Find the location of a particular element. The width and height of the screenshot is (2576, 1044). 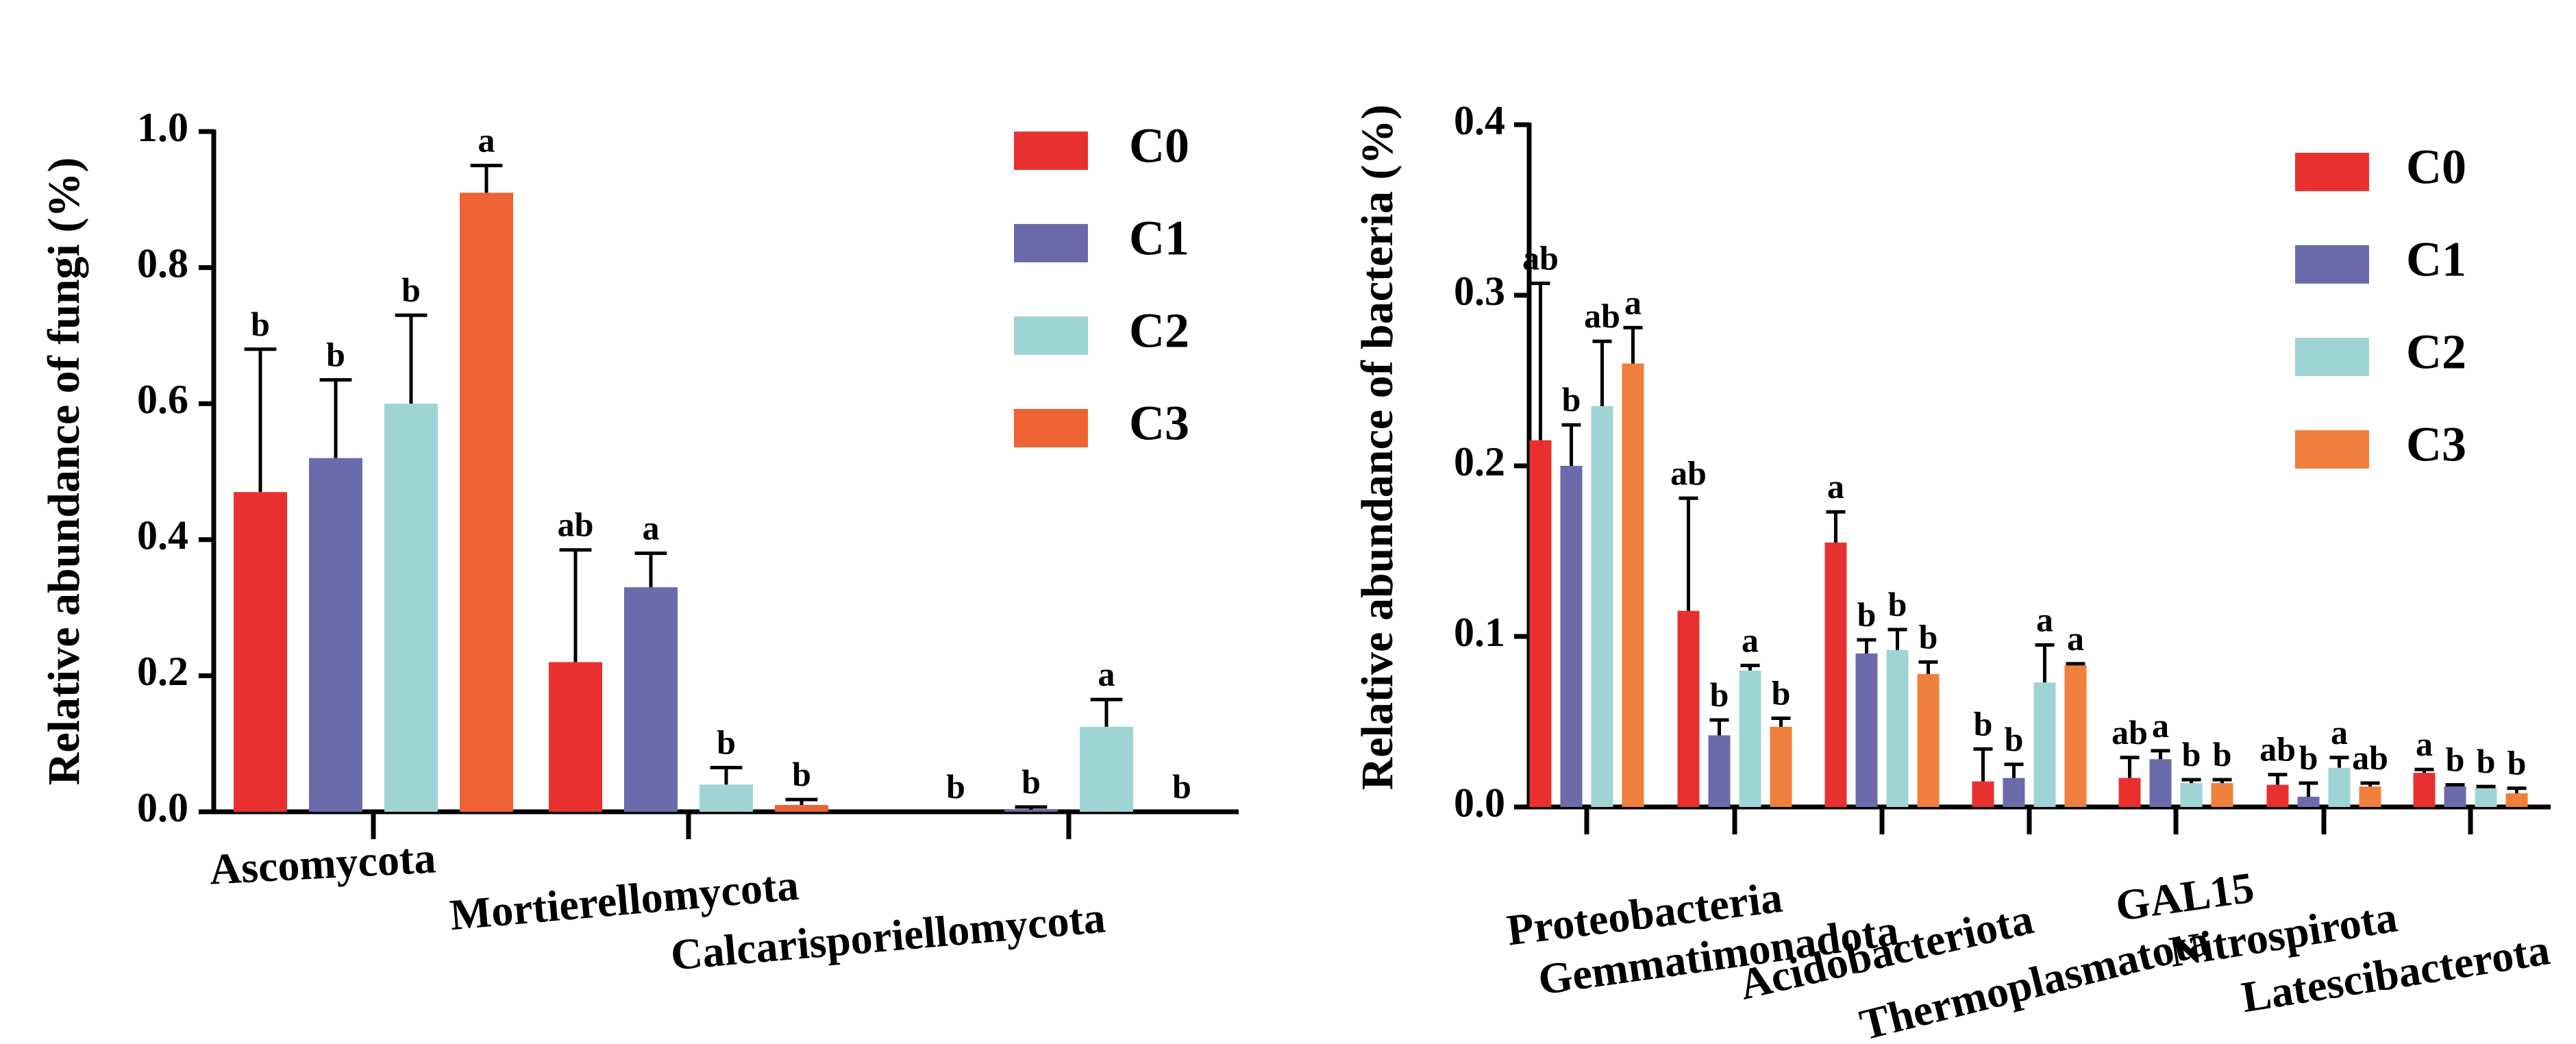

y-axis-label: Relative abundance of bacteria (%) is located at coordinates (1377, 448).